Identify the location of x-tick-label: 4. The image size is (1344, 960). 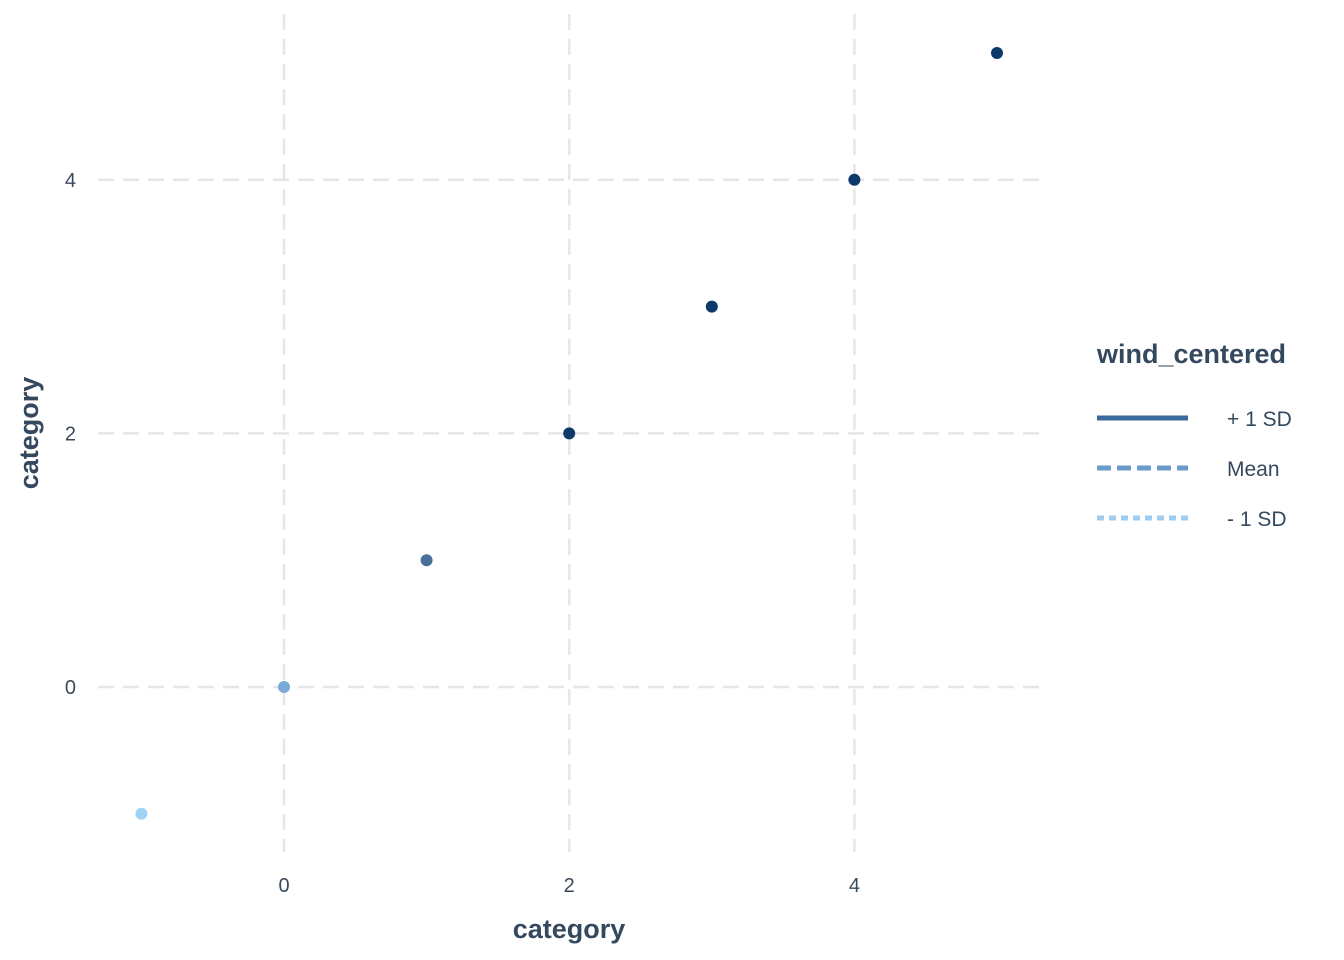
(854, 886).